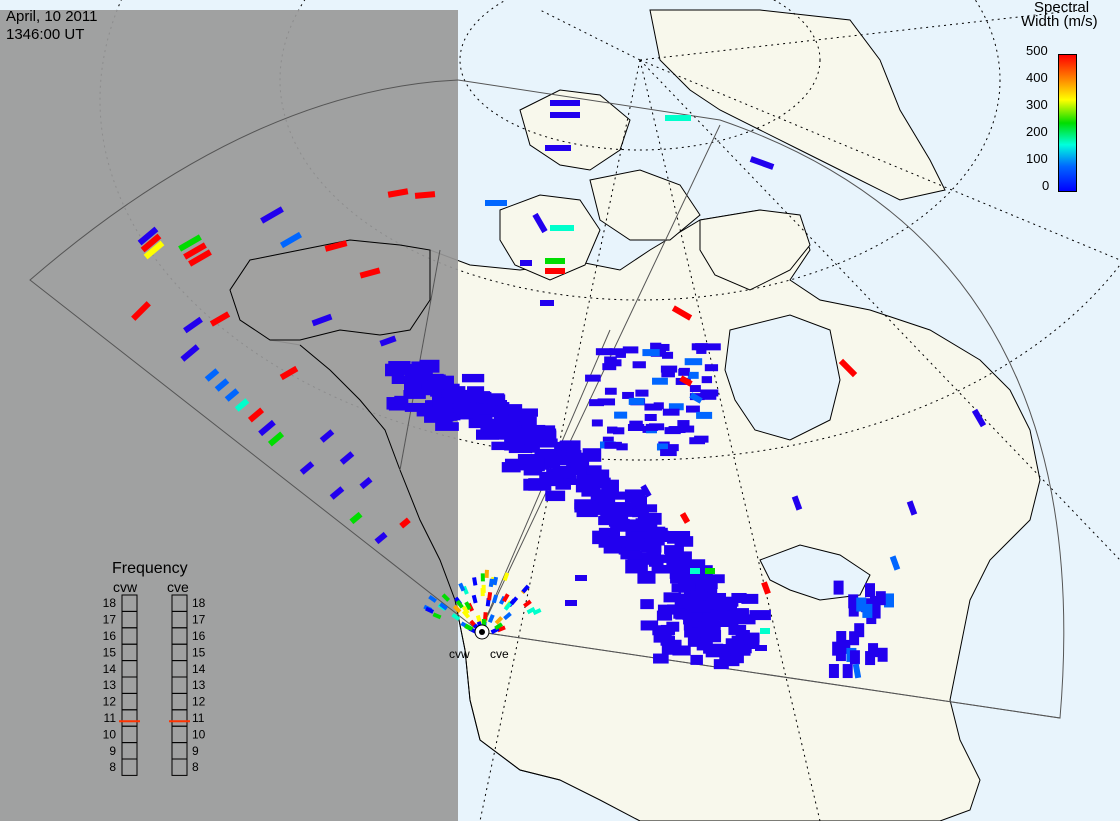 This screenshot has width=1120, height=826. What do you see at coordinates (1037, 77) in the screenshot?
I see `colorbar-tick-400: 400` at bounding box center [1037, 77].